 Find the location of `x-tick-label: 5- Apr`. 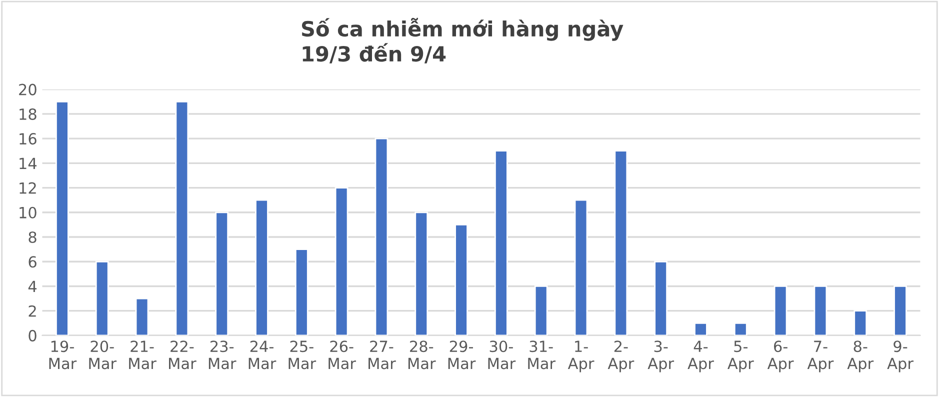

x-tick-label: 5- Apr is located at coordinates (741, 356).